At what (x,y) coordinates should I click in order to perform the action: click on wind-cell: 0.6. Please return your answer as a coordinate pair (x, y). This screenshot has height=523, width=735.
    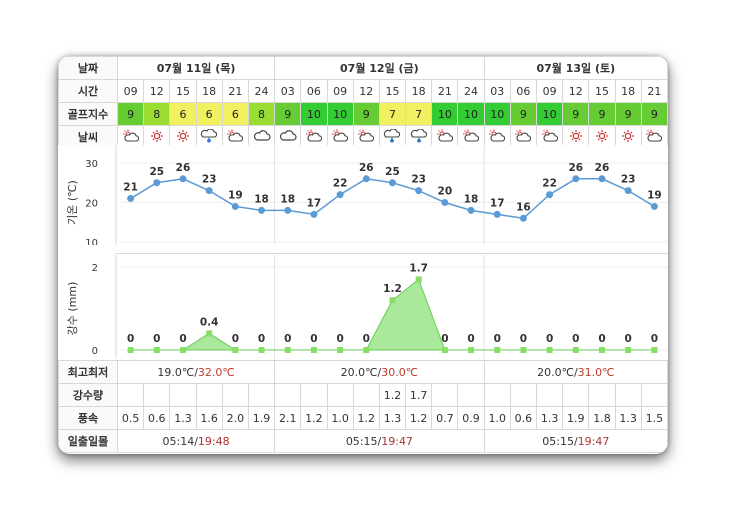
    Looking at the image, I should click on (523, 418).